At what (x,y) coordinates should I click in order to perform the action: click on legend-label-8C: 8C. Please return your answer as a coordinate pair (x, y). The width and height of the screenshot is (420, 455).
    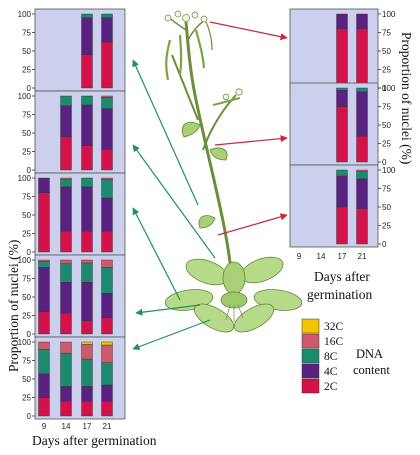
    Looking at the image, I should click on (331, 357).